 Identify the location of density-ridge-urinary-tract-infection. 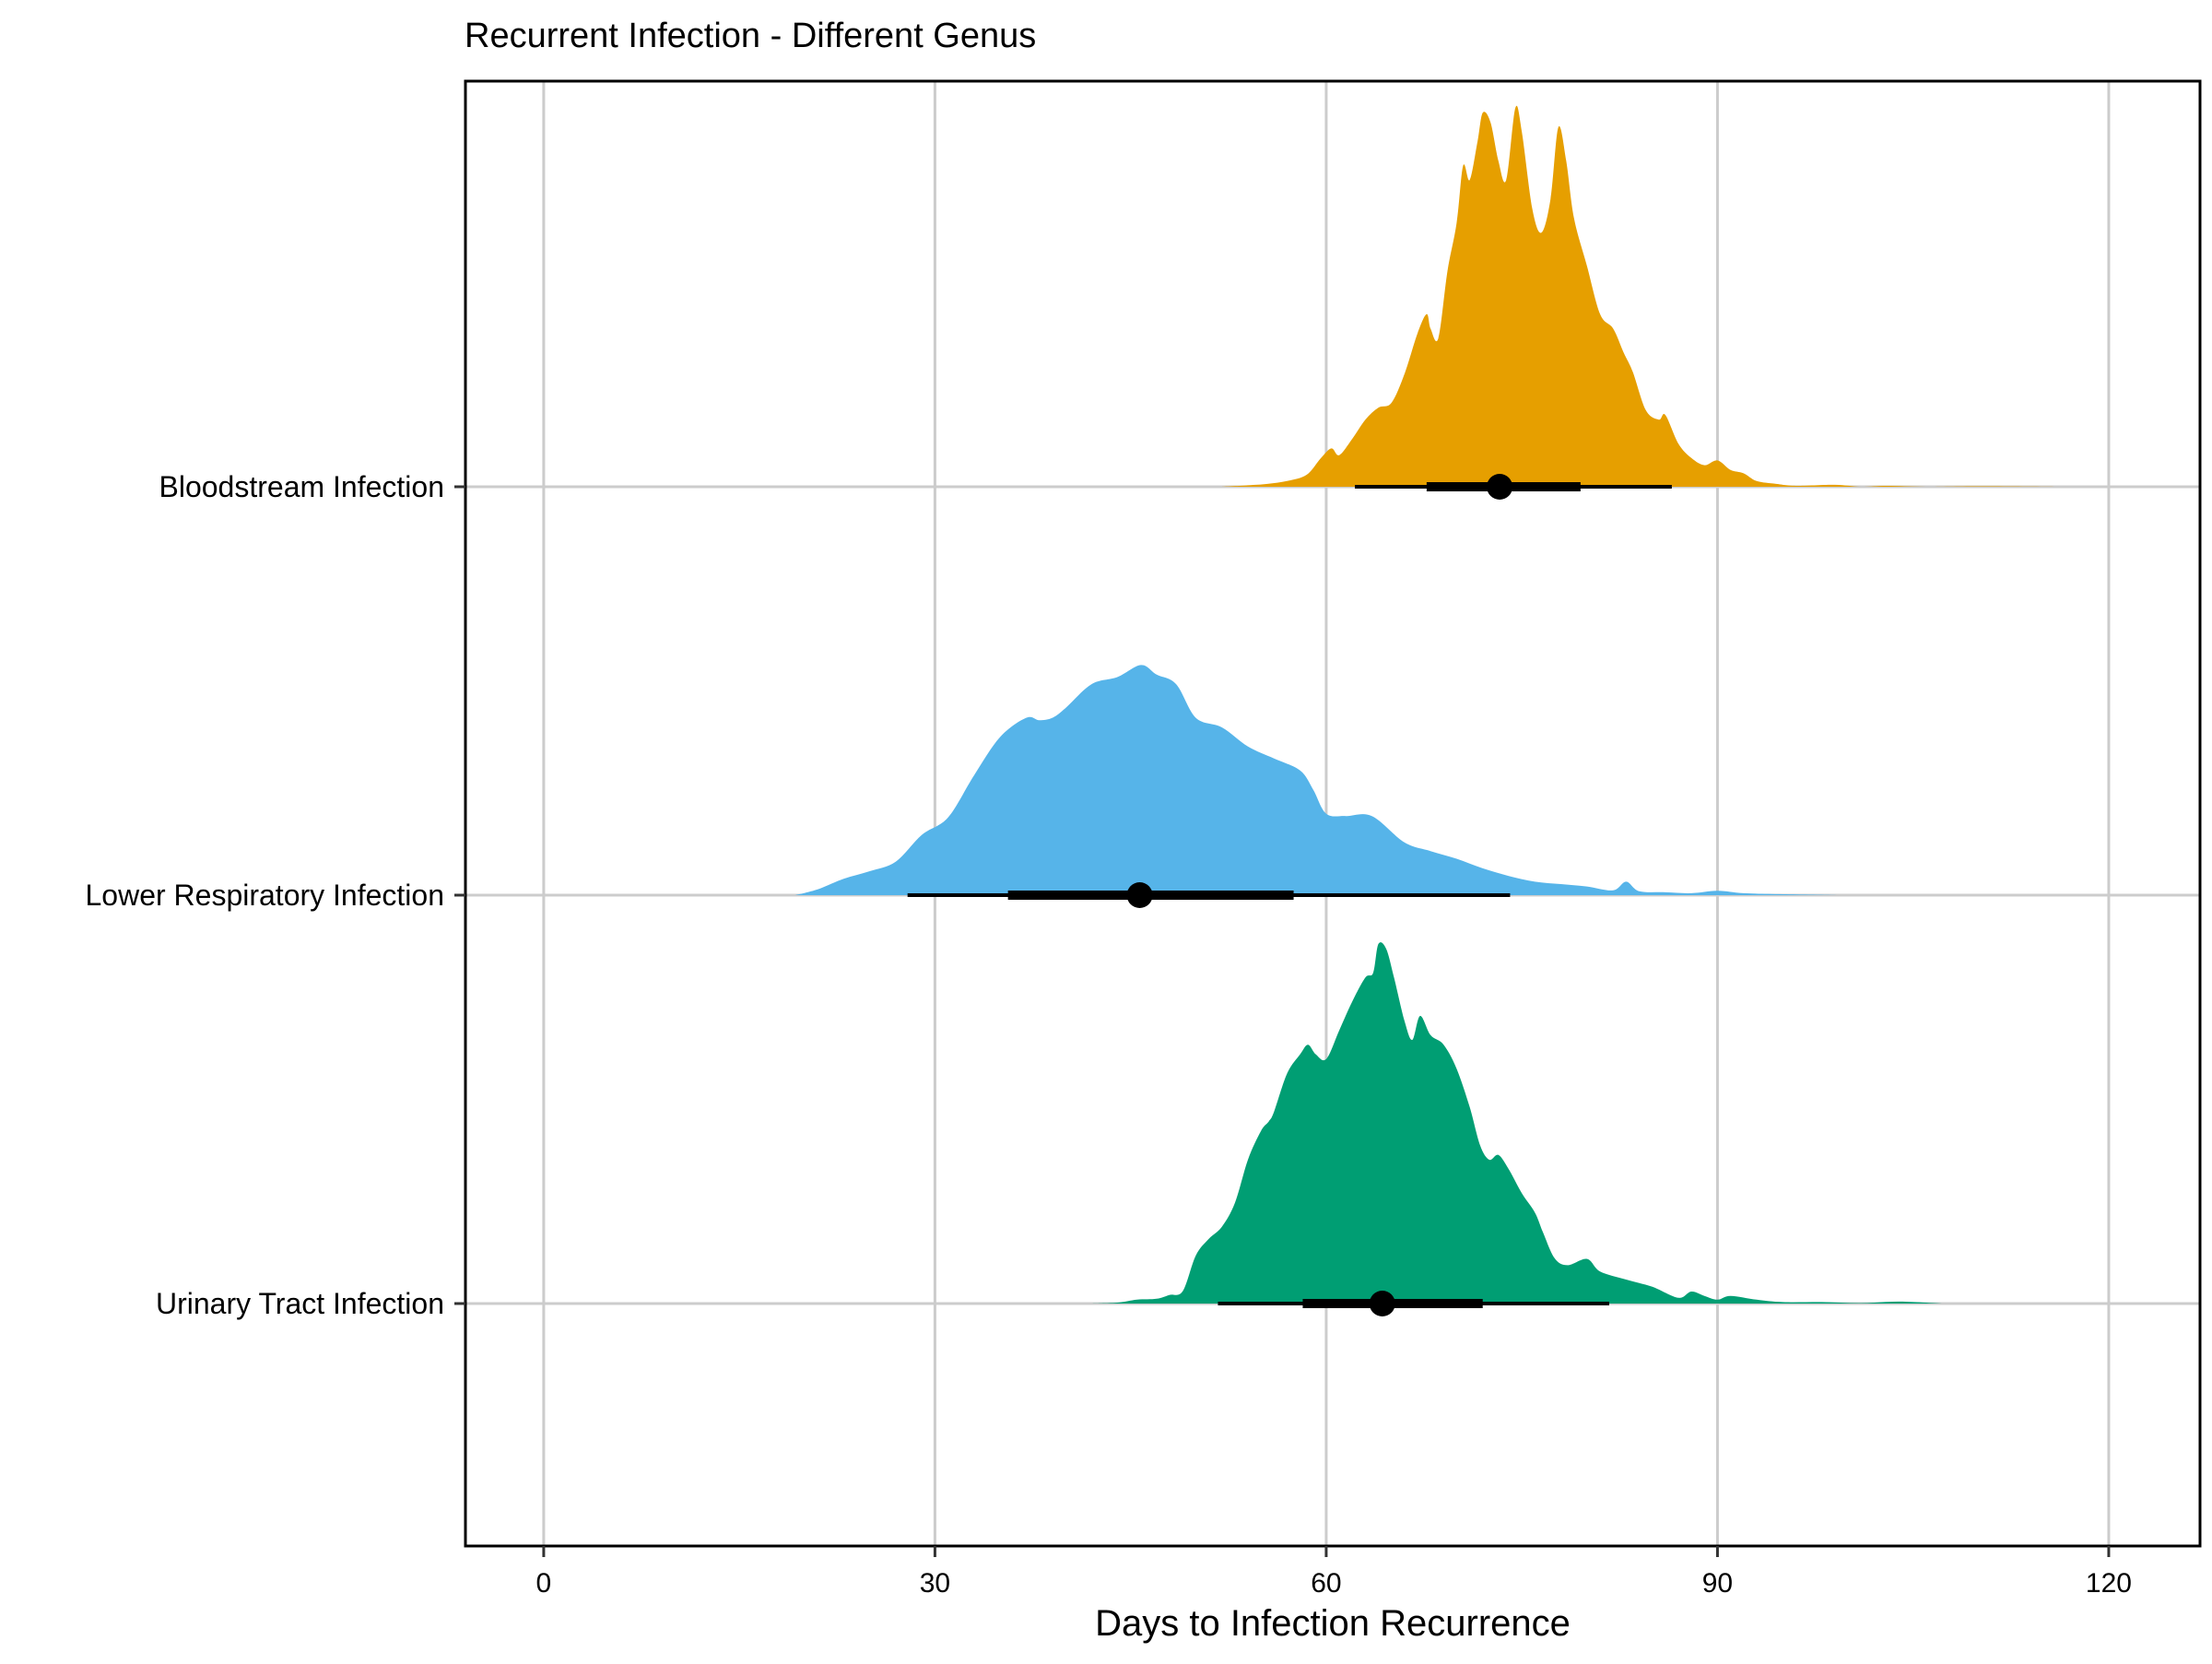
(1516, 1123).